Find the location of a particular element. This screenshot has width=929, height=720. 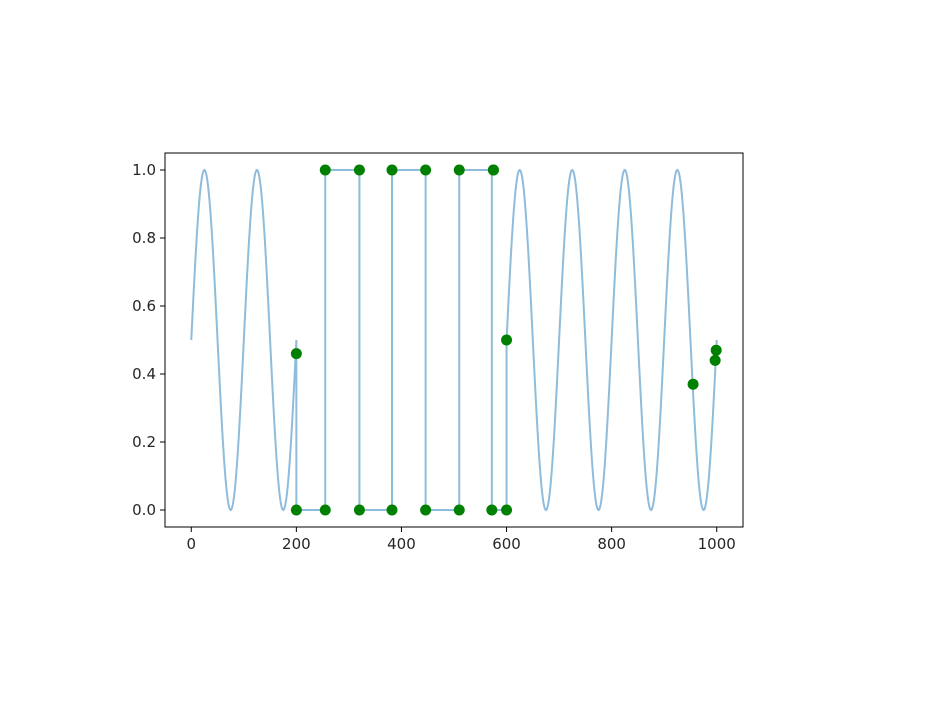

x-tick-label: 600 is located at coordinates (506, 544).